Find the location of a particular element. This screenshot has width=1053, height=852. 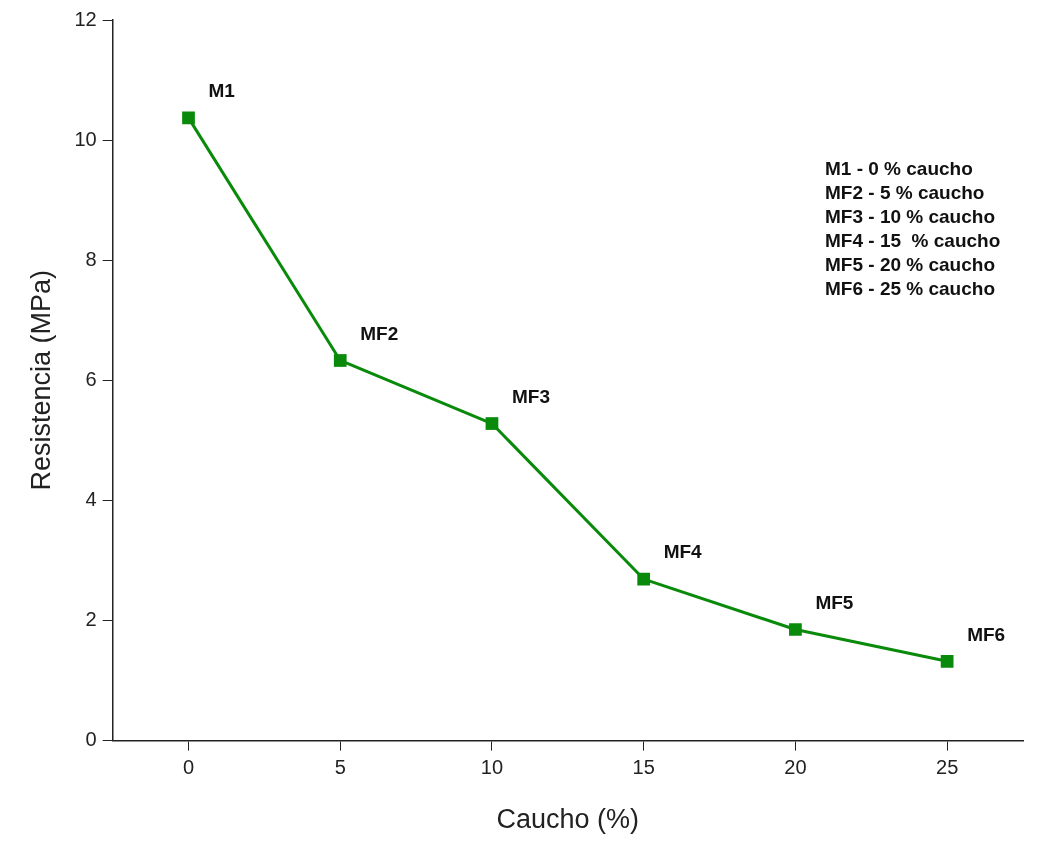

annotation: MF2 - 5 % caucho is located at coordinates (905, 193).